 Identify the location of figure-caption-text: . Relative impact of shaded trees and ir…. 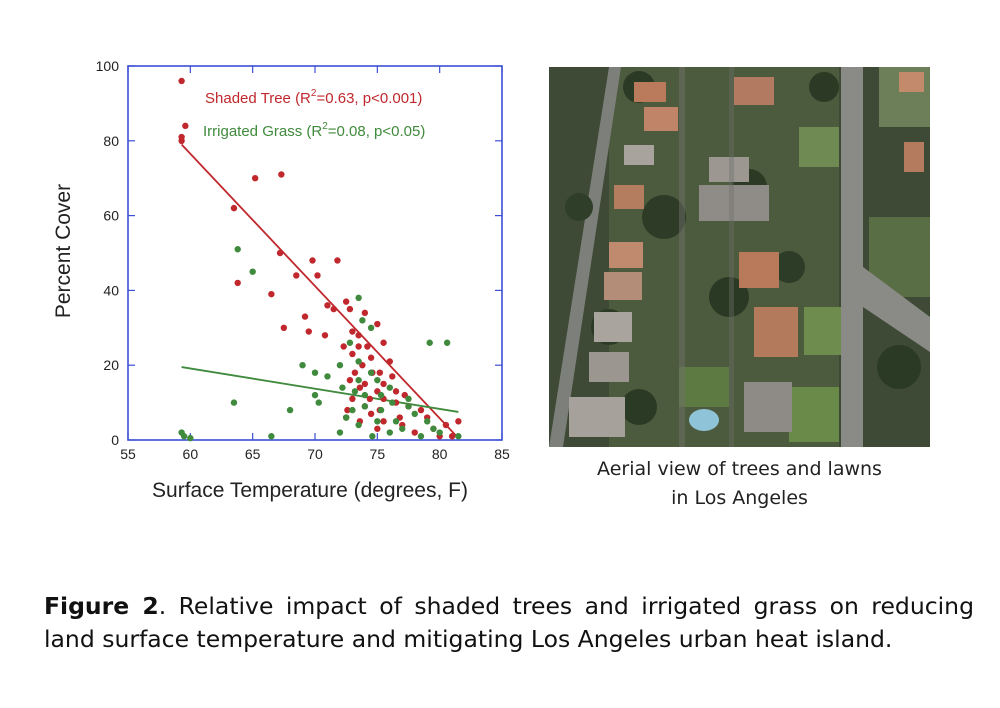
(509, 622).